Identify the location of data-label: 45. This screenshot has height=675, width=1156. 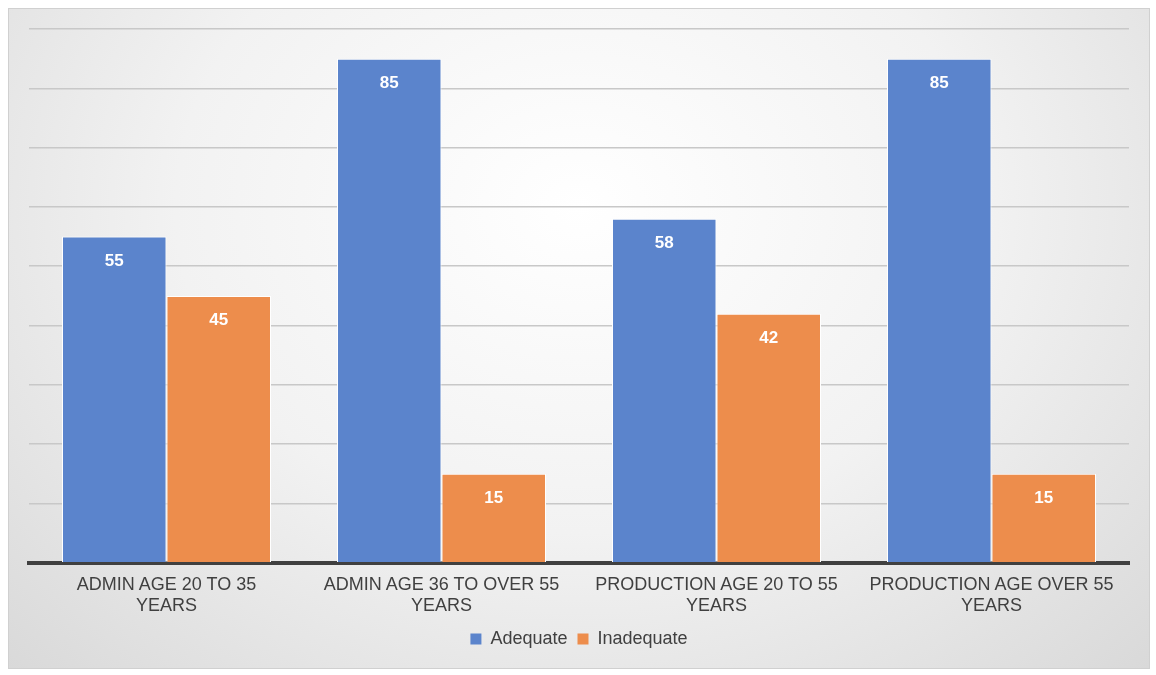
(219, 320).